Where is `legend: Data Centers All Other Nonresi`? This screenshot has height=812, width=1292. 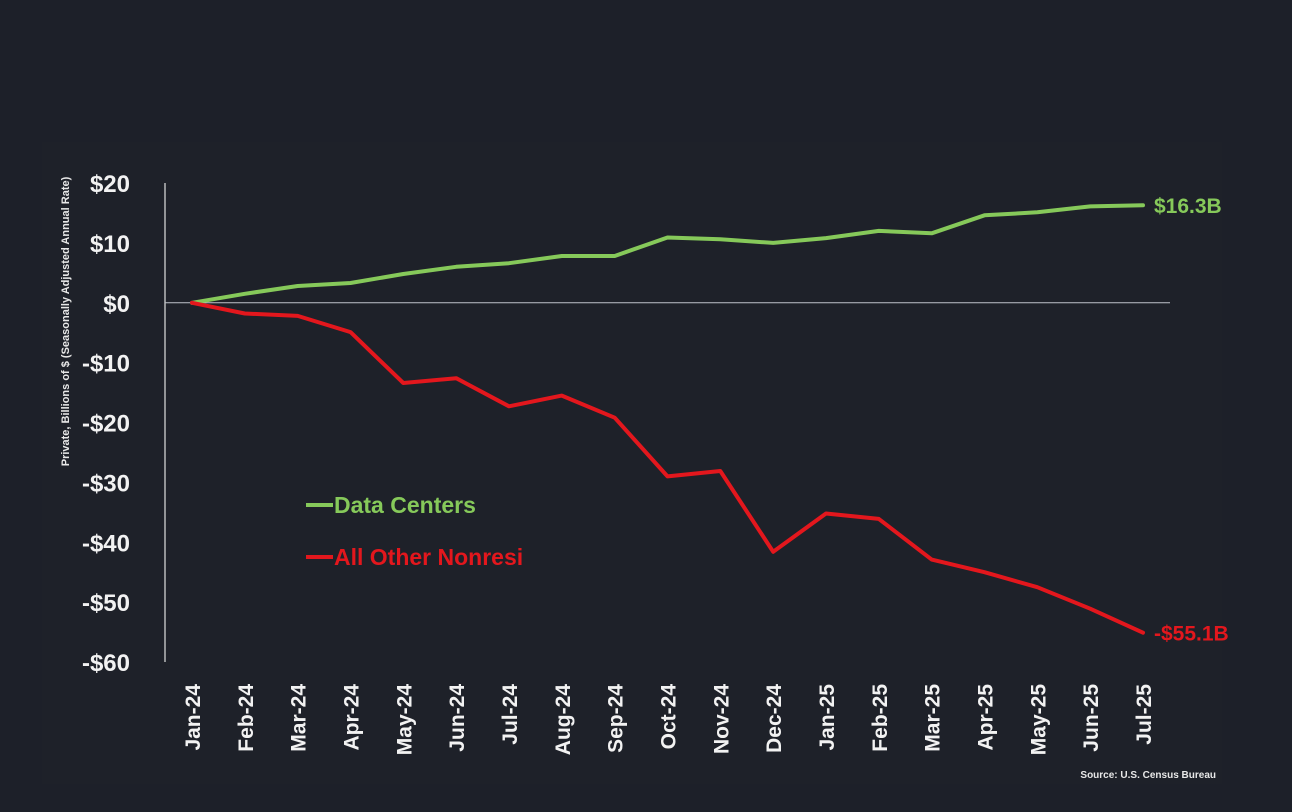
legend: Data Centers All Other Nonresi is located at coordinates (414, 531).